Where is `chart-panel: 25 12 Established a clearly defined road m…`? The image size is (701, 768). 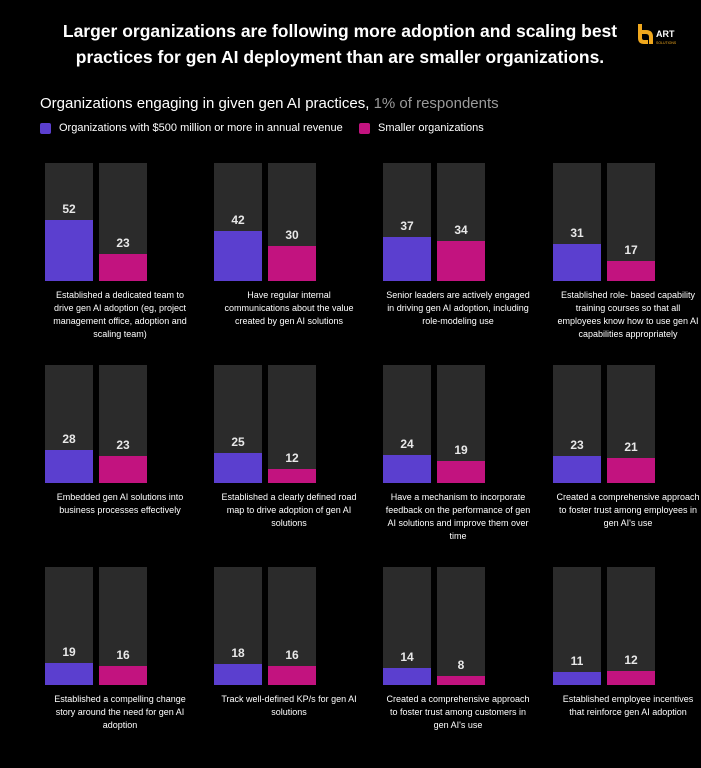
chart-panel: 25 12 Established a clearly defined road m… is located at coordinates (289, 447).